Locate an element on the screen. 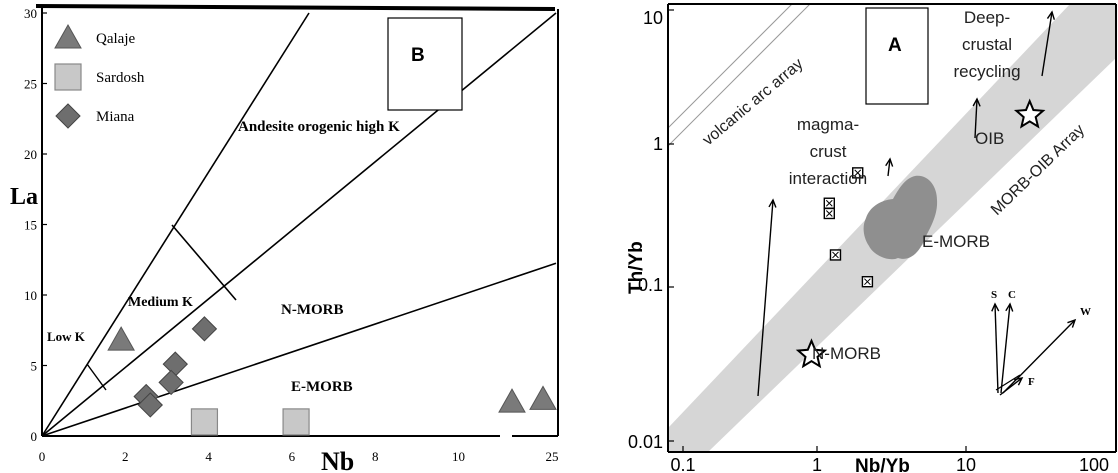  panel-b-x-tick-label: 4 is located at coordinates (208, 456).